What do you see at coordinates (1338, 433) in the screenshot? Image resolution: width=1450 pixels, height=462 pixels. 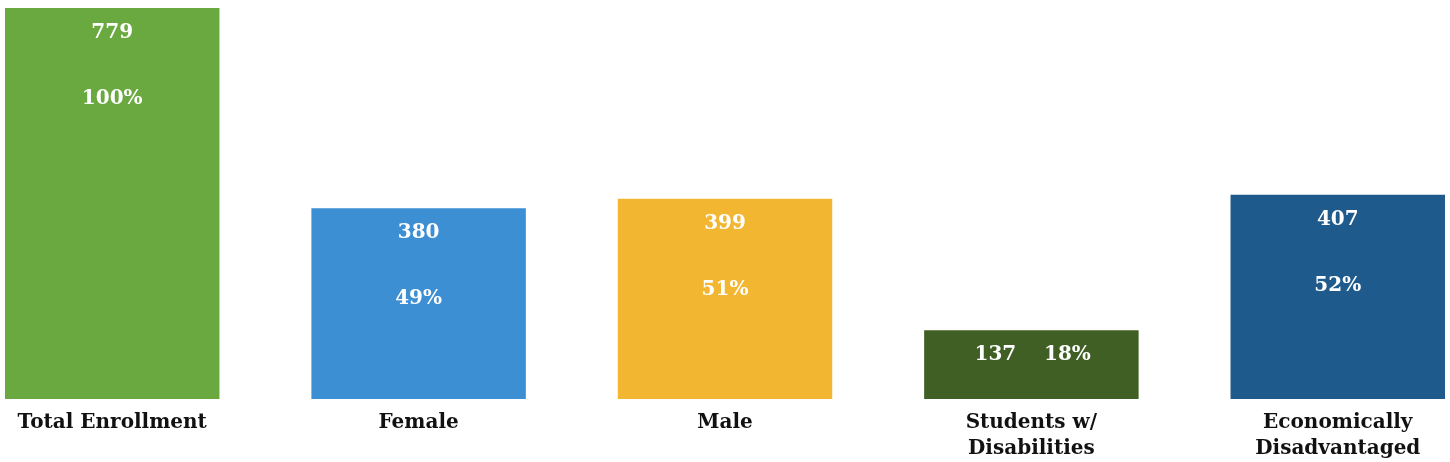 I see `x-tick-label: Economically Disadvantaged` at bounding box center [1338, 433].